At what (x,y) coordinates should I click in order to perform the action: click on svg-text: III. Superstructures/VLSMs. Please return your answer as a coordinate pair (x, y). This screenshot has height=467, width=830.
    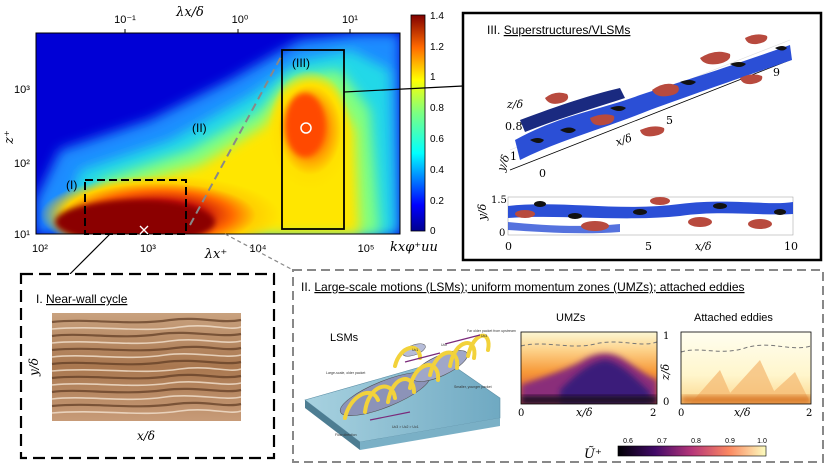
    Looking at the image, I should click on (558, 30).